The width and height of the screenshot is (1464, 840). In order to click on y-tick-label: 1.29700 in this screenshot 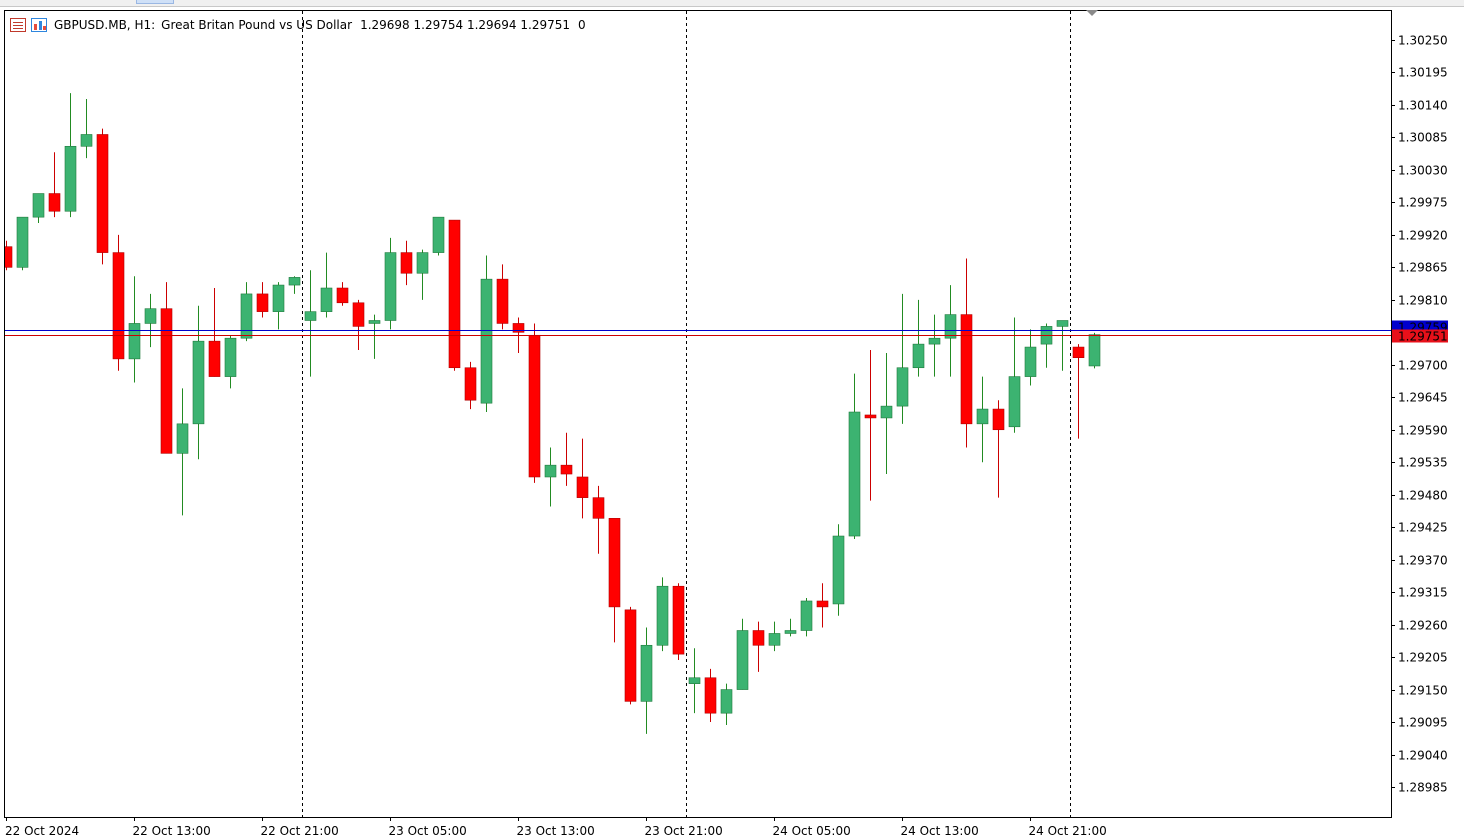, I will do `click(1423, 366)`.